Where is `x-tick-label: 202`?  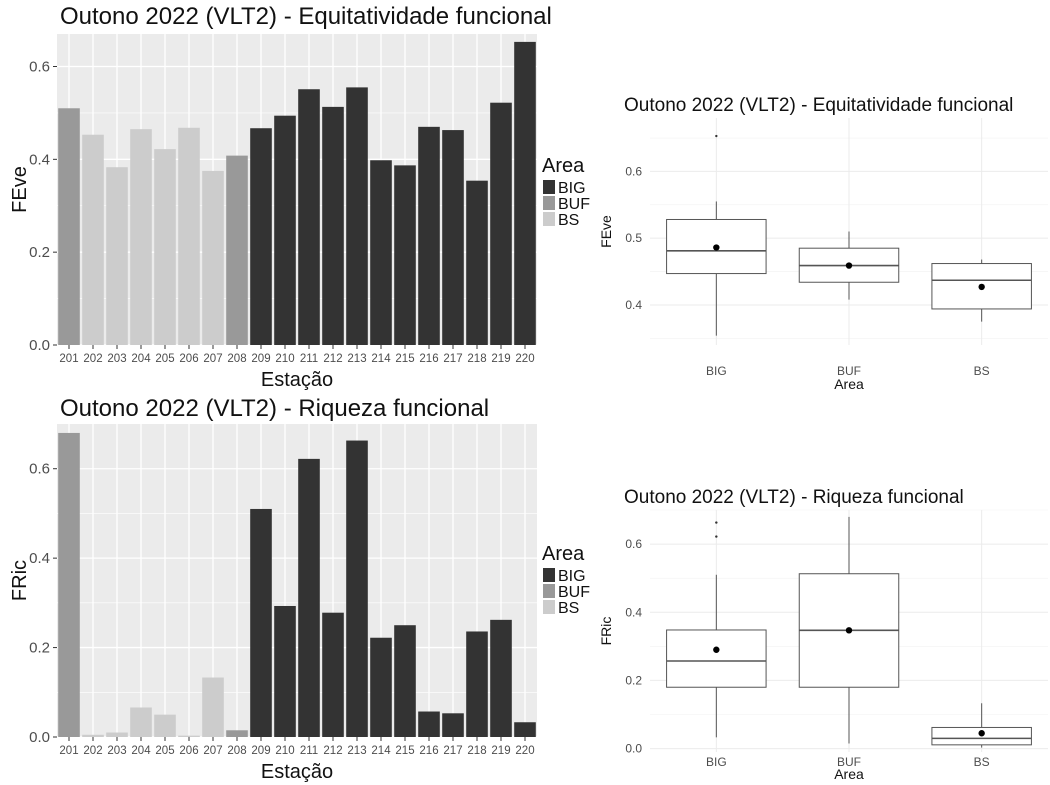 x-tick-label: 202 is located at coordinates (92, 751).